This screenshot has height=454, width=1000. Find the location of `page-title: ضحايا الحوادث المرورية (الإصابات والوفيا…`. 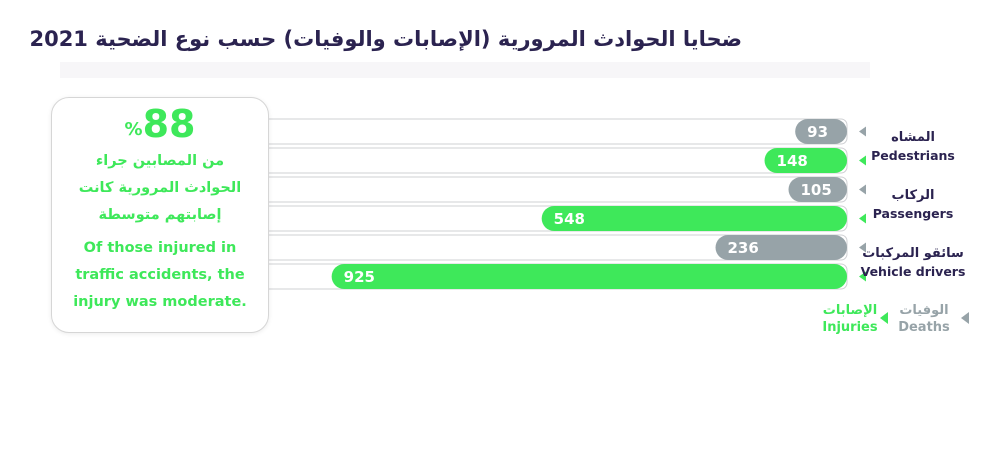

page-title: ضحايا الحوادث المرورية (الإصابات والوفيا… is located at coordinates (385, 39).